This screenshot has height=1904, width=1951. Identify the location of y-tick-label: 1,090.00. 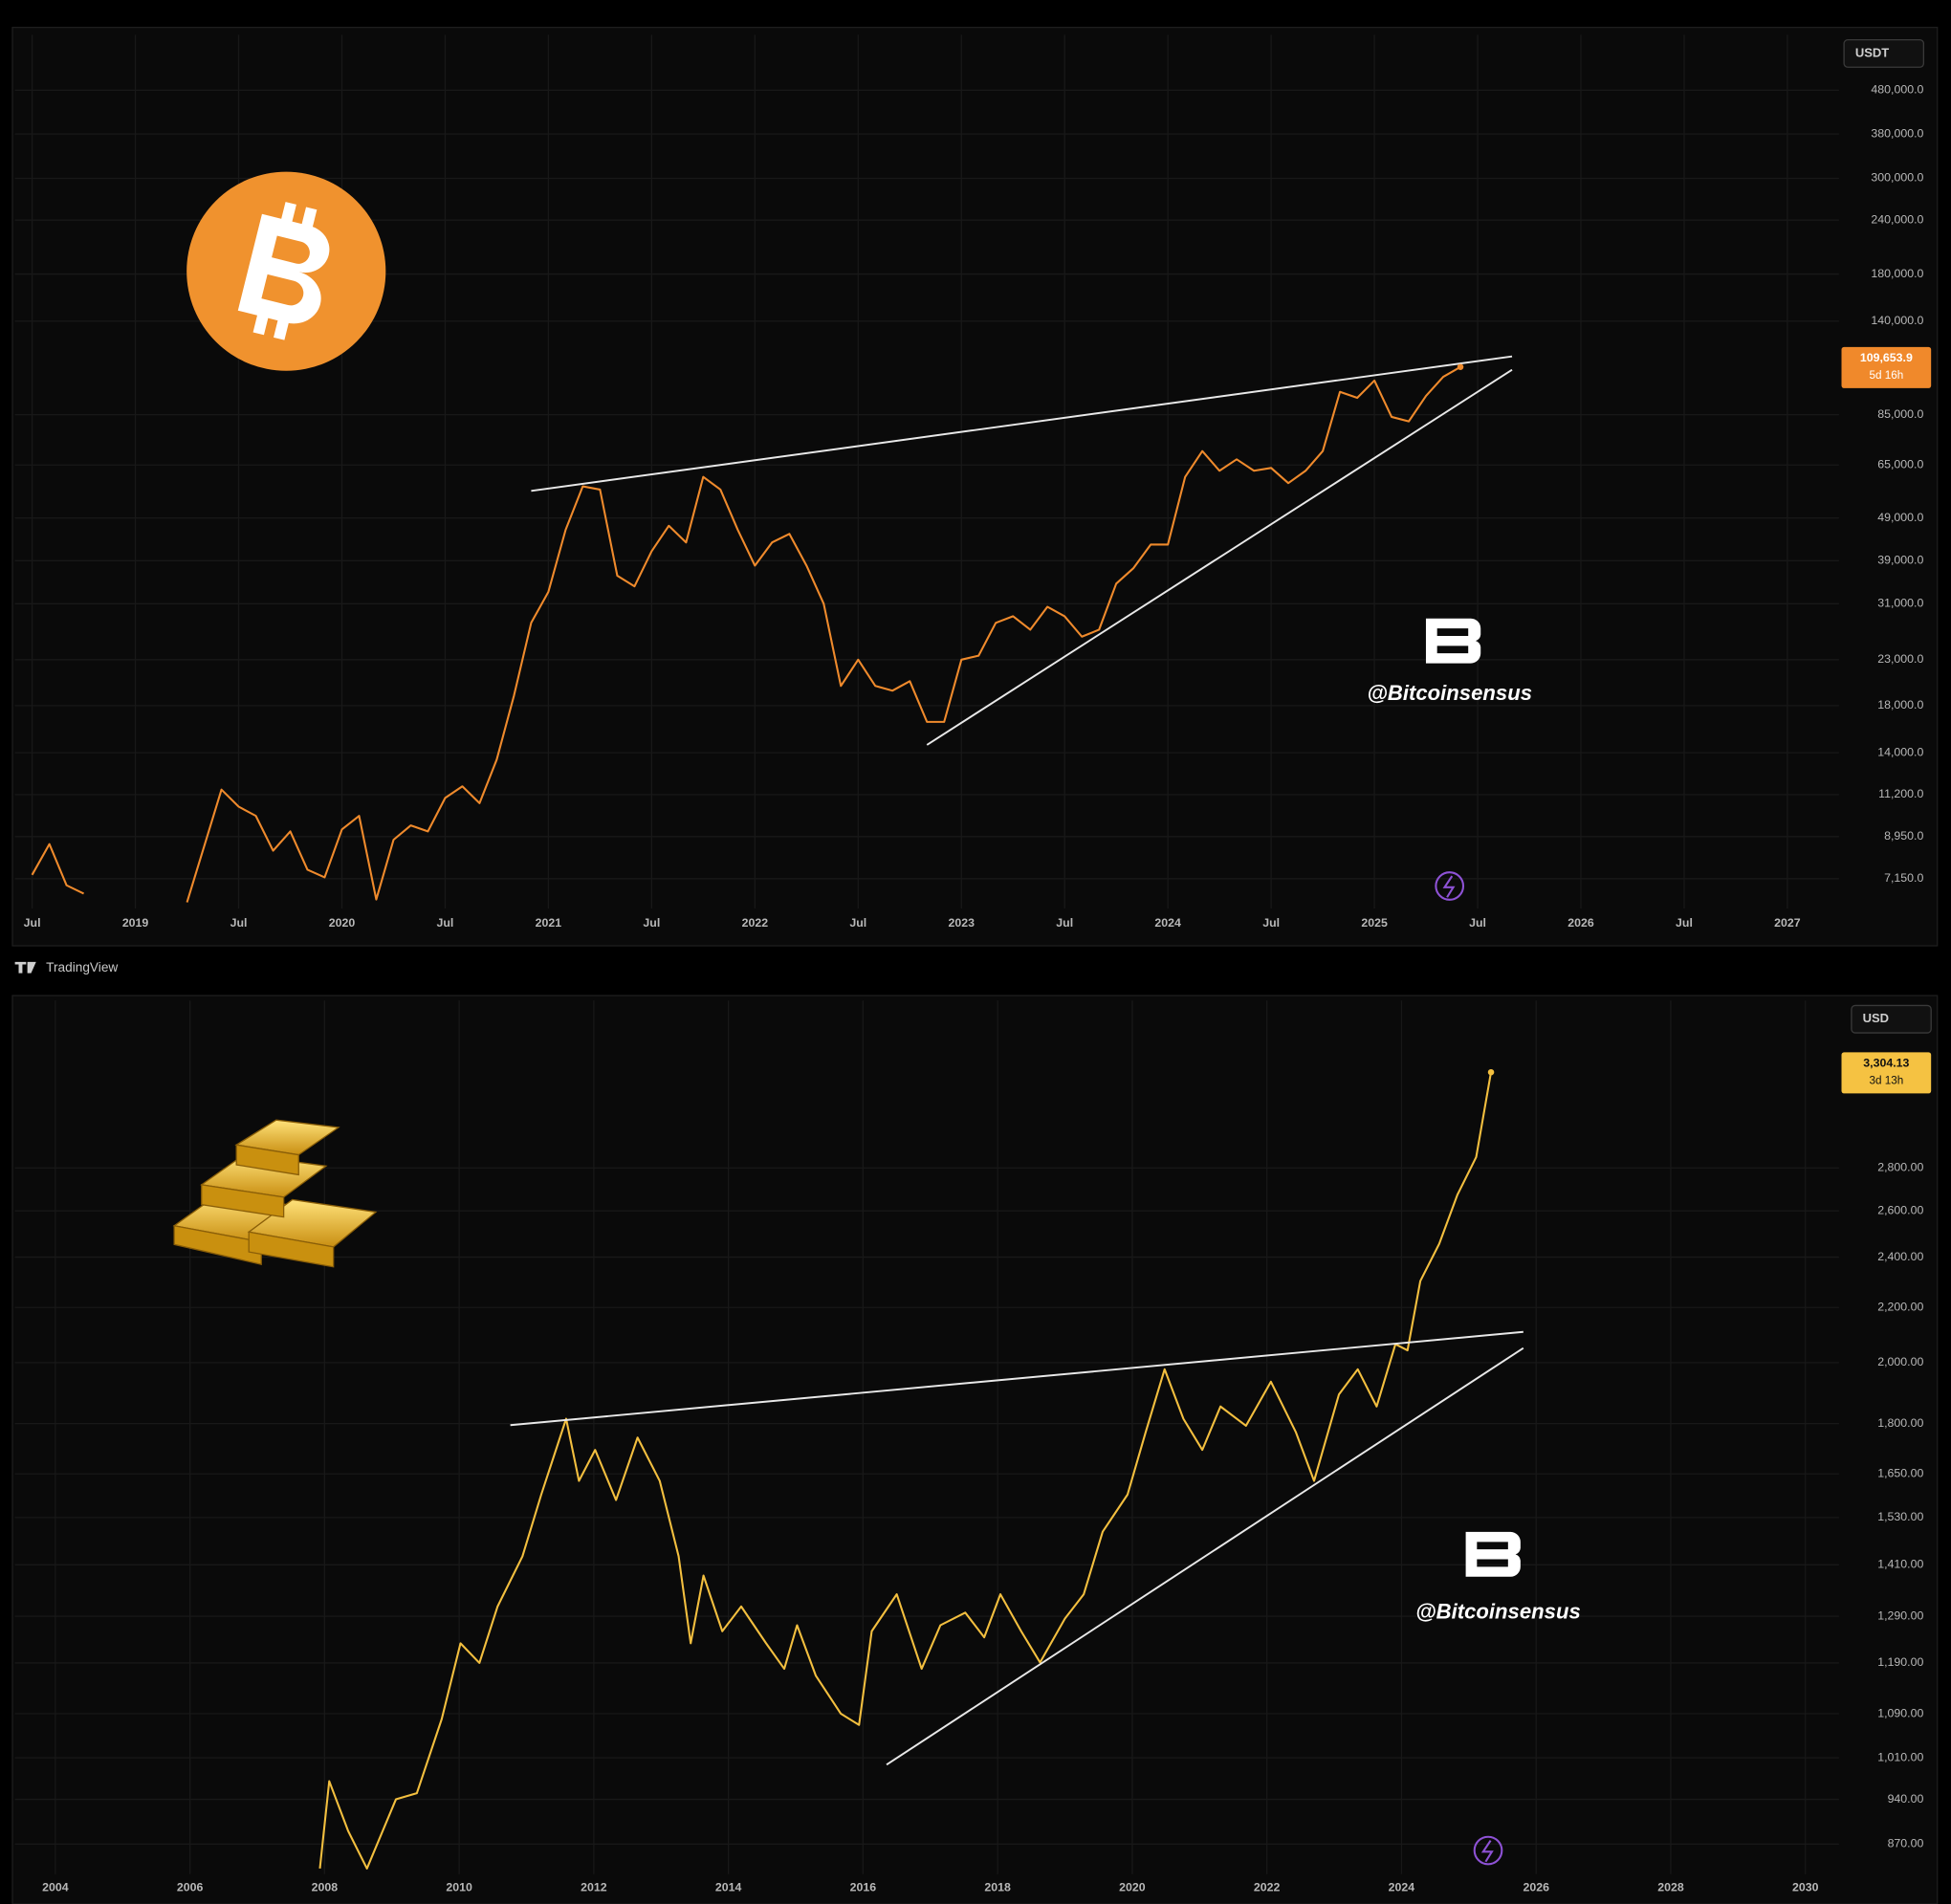
(1900, 1713).